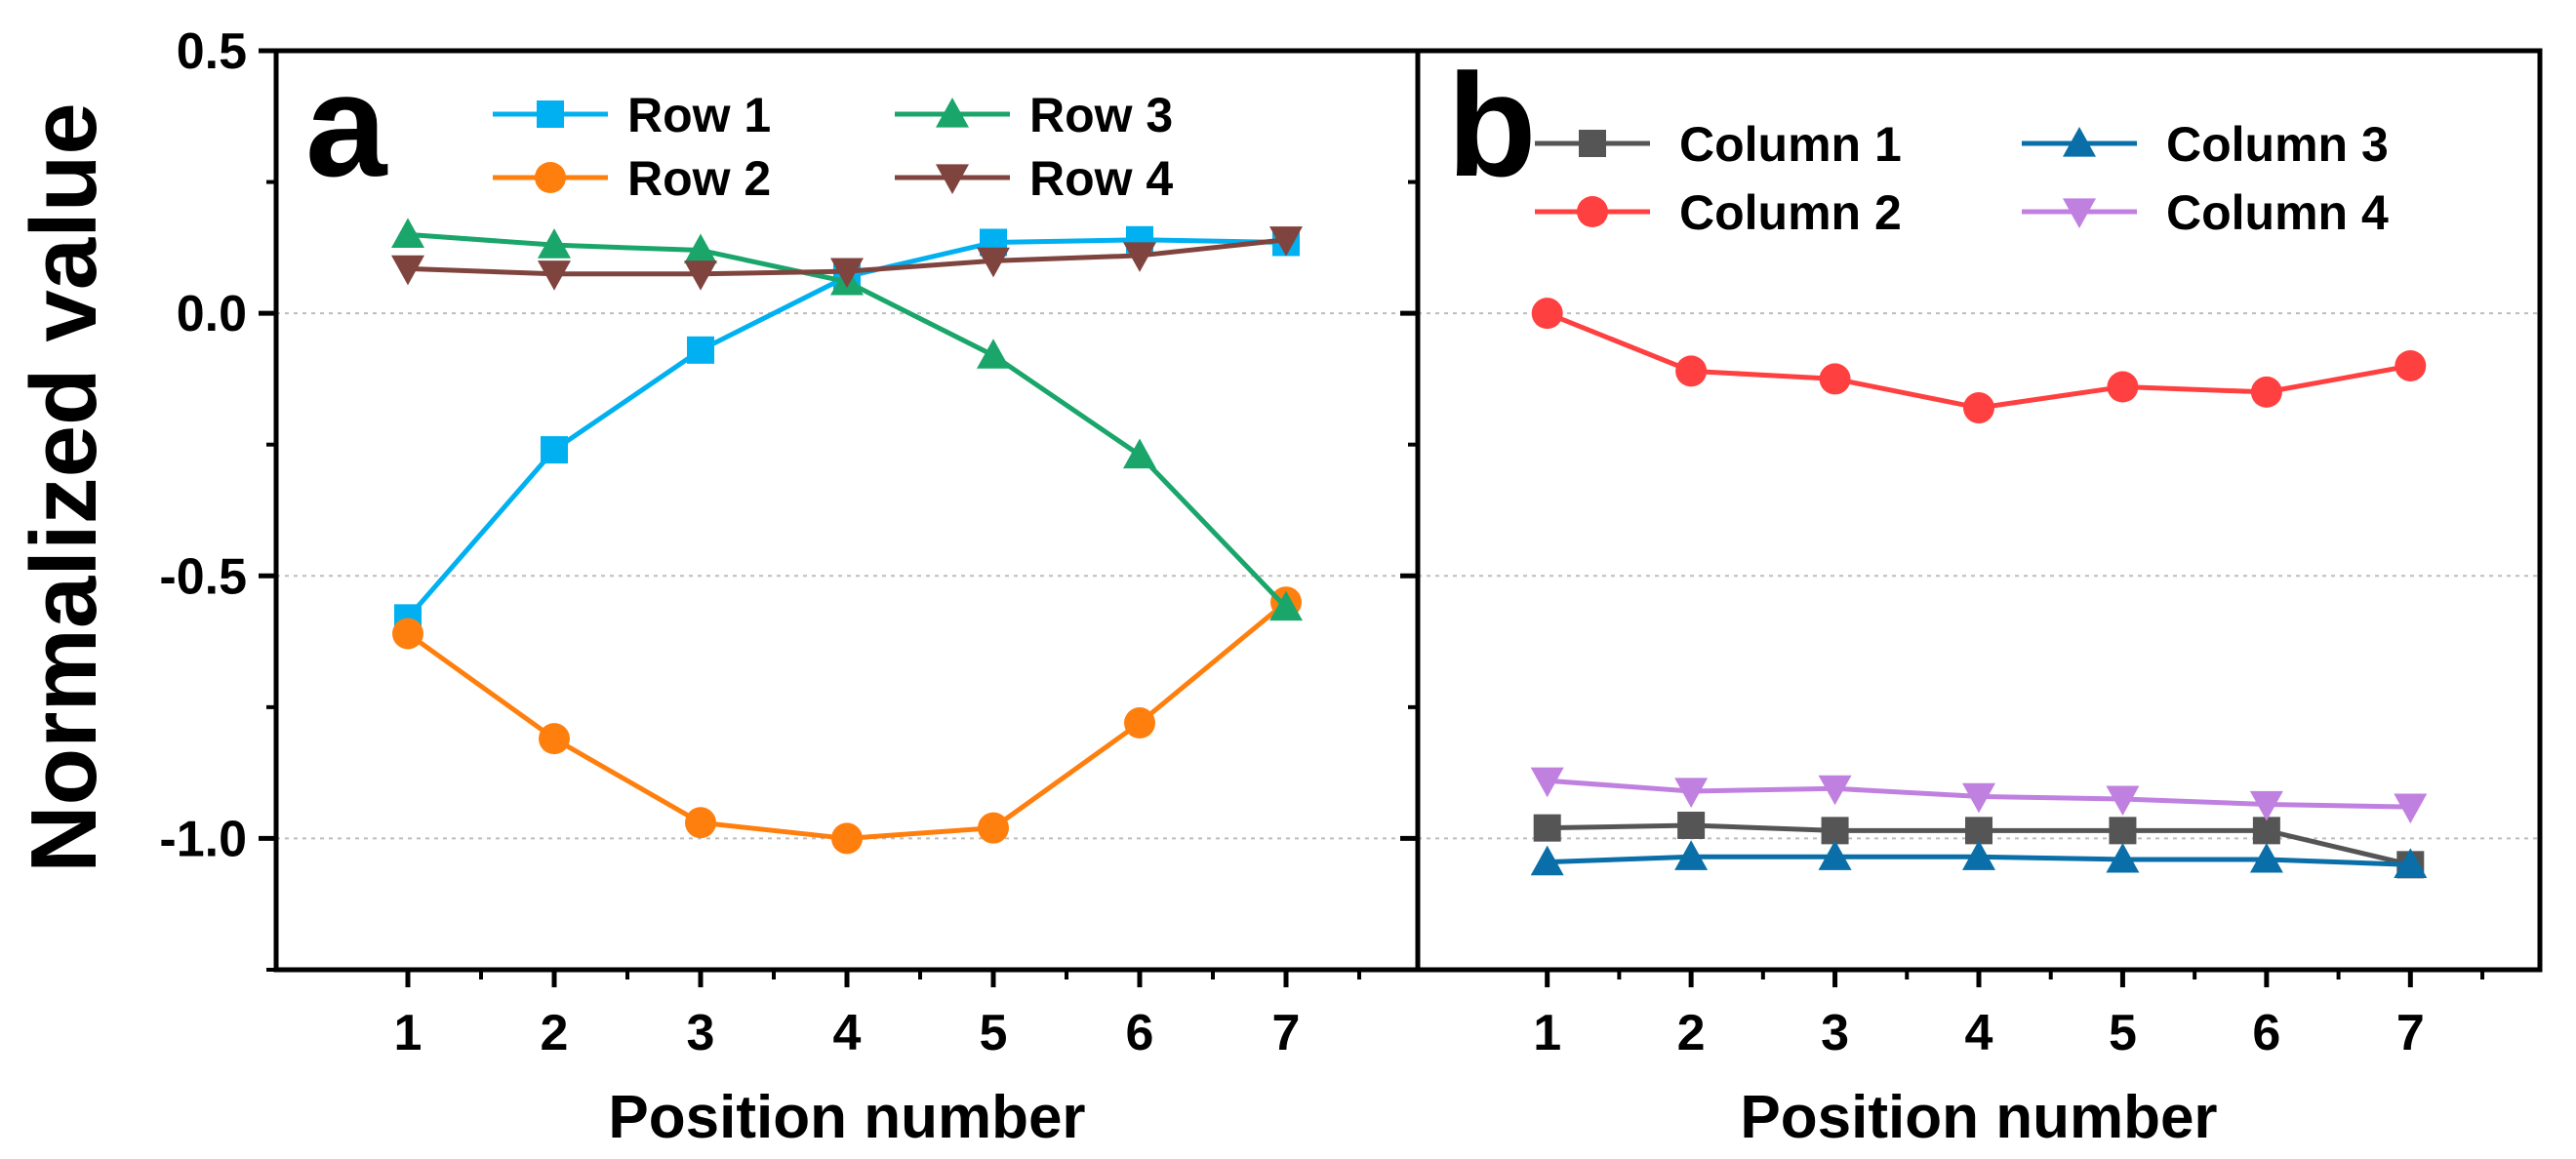  Describe the element at coordinates (846, 428) in the screenshot. I see `series-line` at that location.